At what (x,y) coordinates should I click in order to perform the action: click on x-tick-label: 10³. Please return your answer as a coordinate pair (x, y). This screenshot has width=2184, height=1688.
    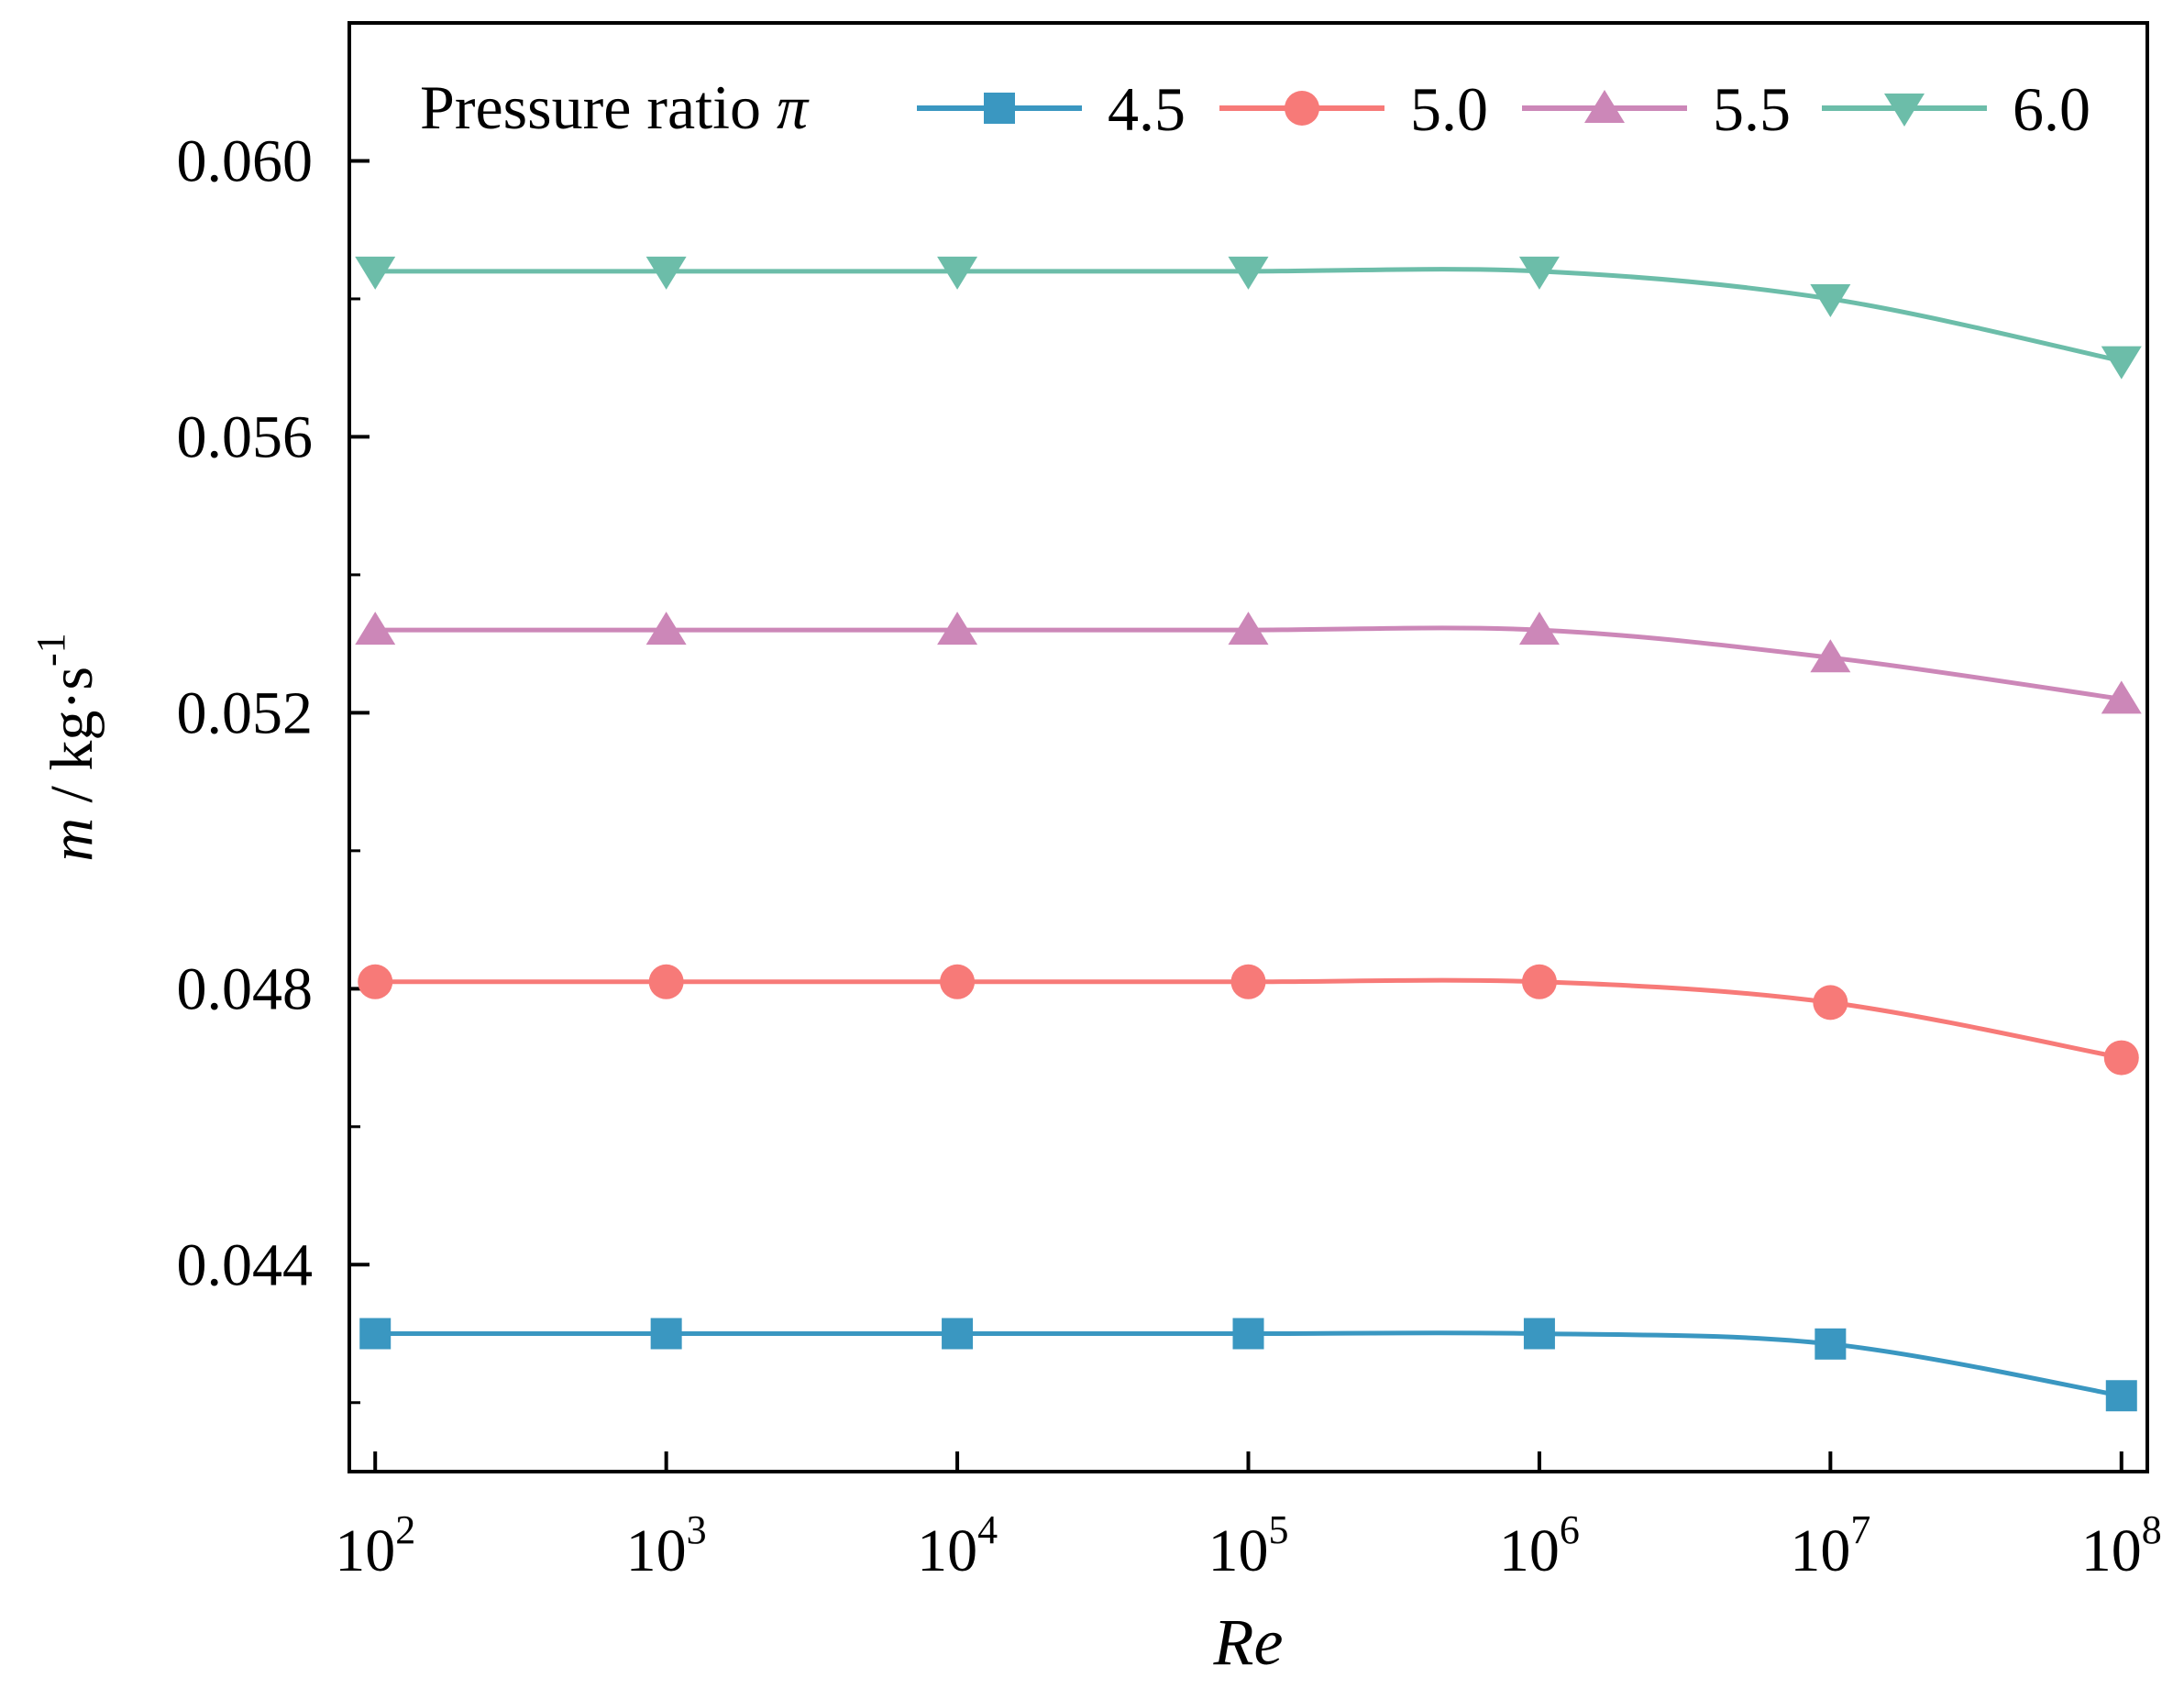
    Looking at the image, I should click on (666, 1545).